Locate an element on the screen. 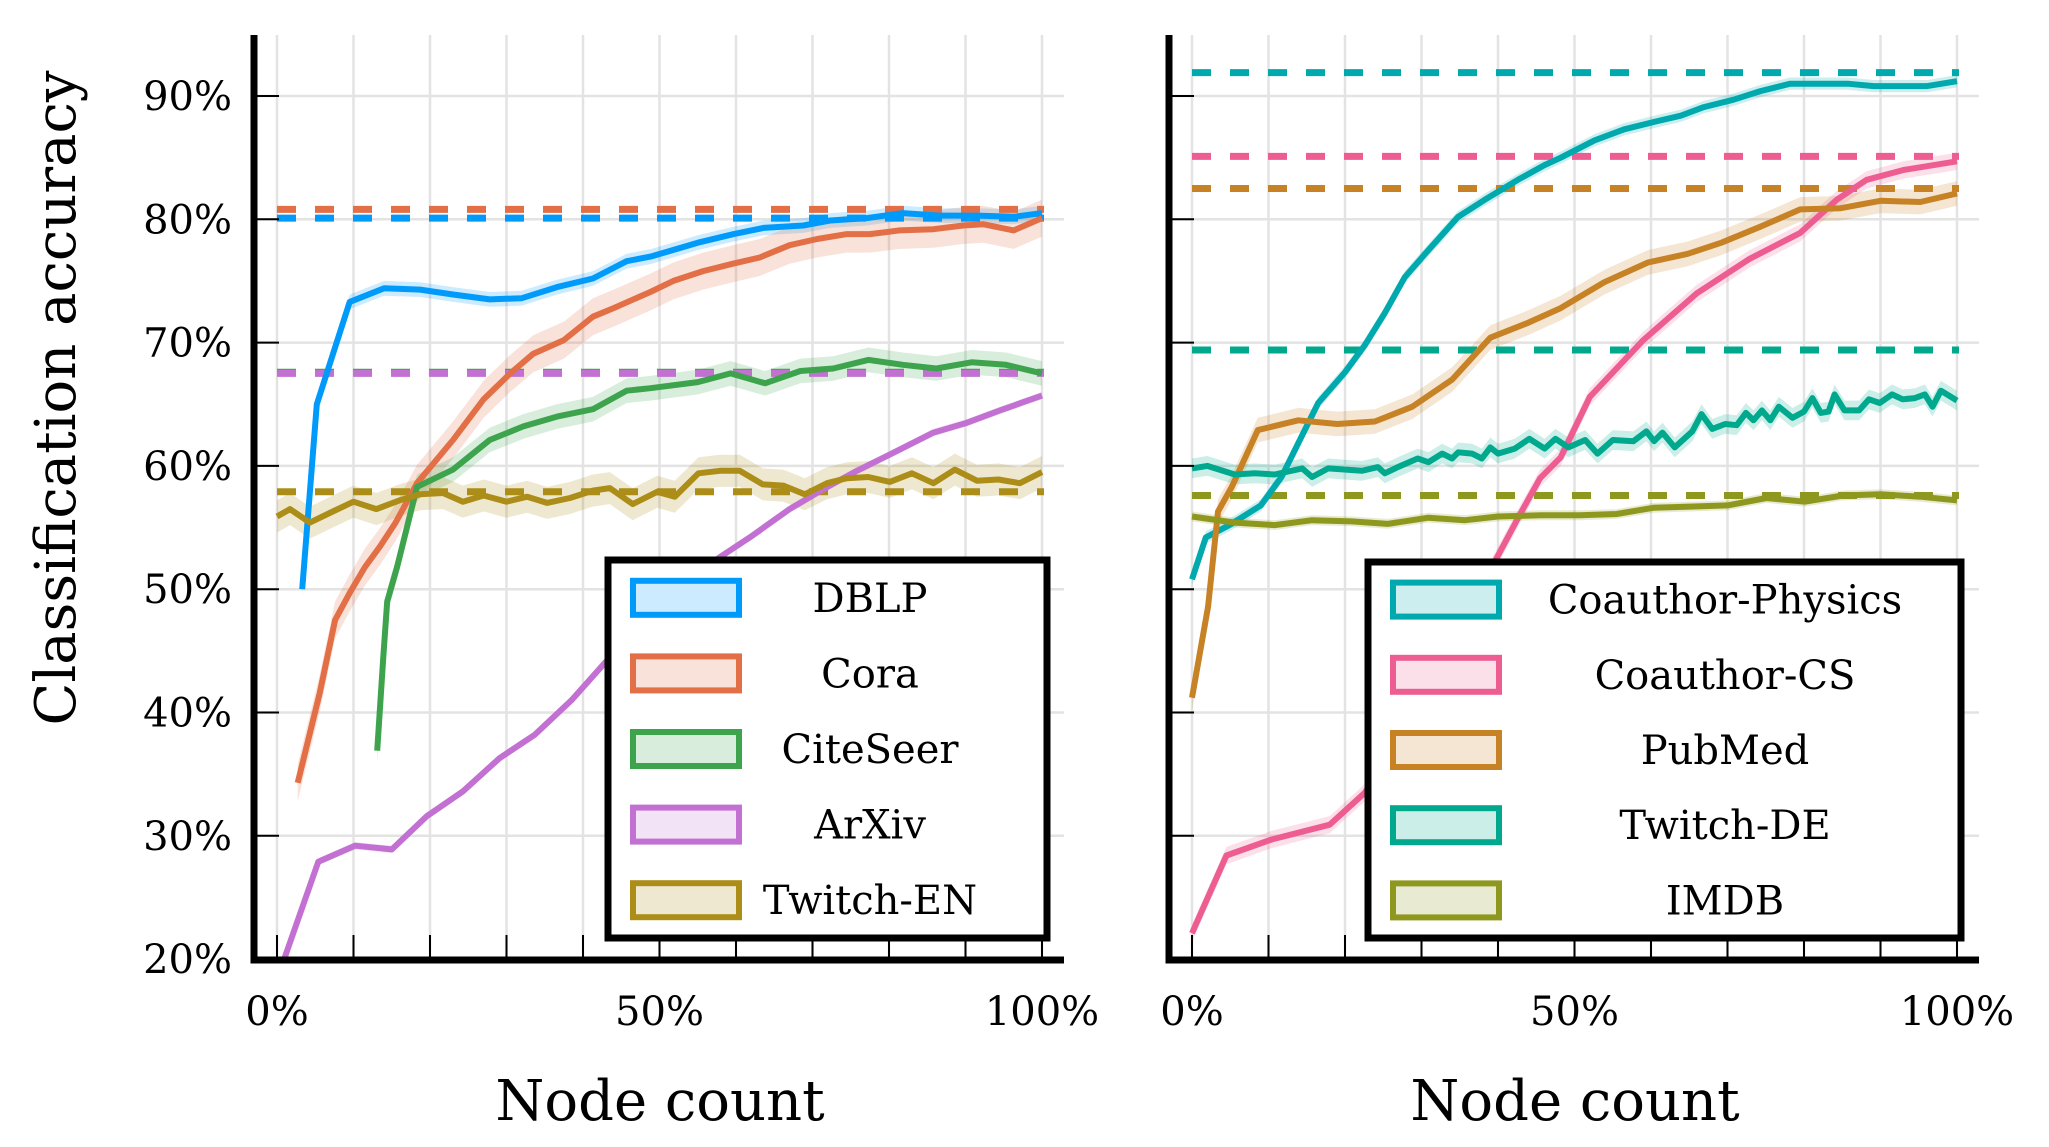 The image size is (2049, 1147). legend-swatch-twitch-de is located at coordinates (1446, 825).